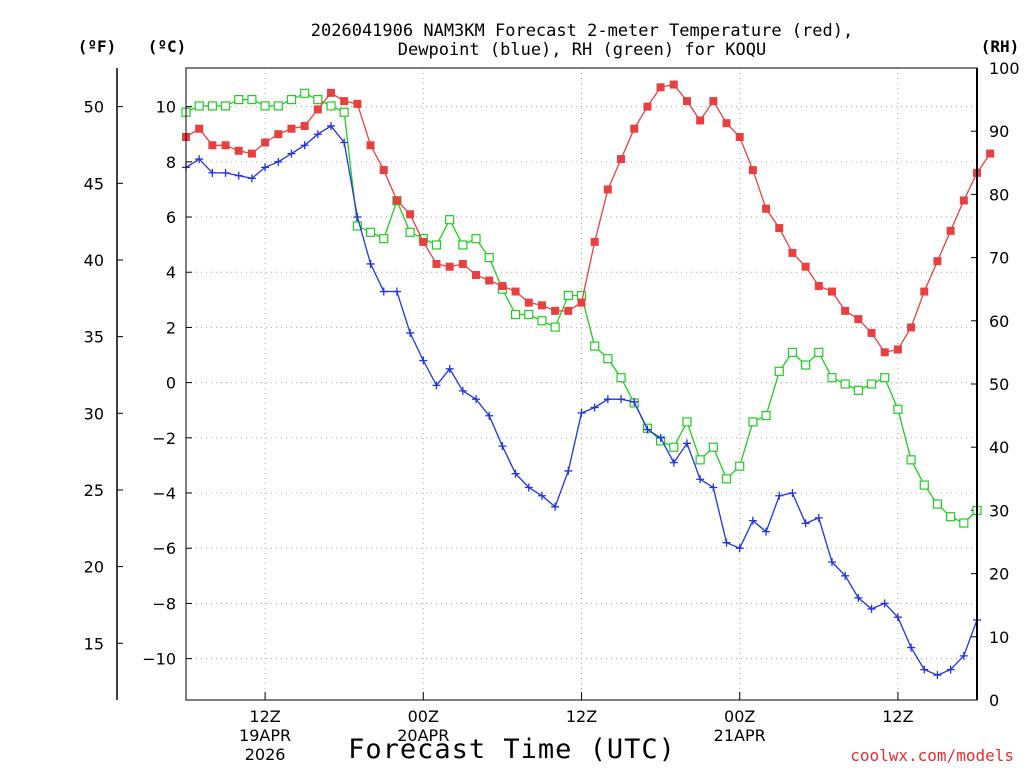 Image resolution: width=1024 pixels, height=768 pixels. I want to click on fahrenheit-unit-label: (ºF), so click(97, 46).